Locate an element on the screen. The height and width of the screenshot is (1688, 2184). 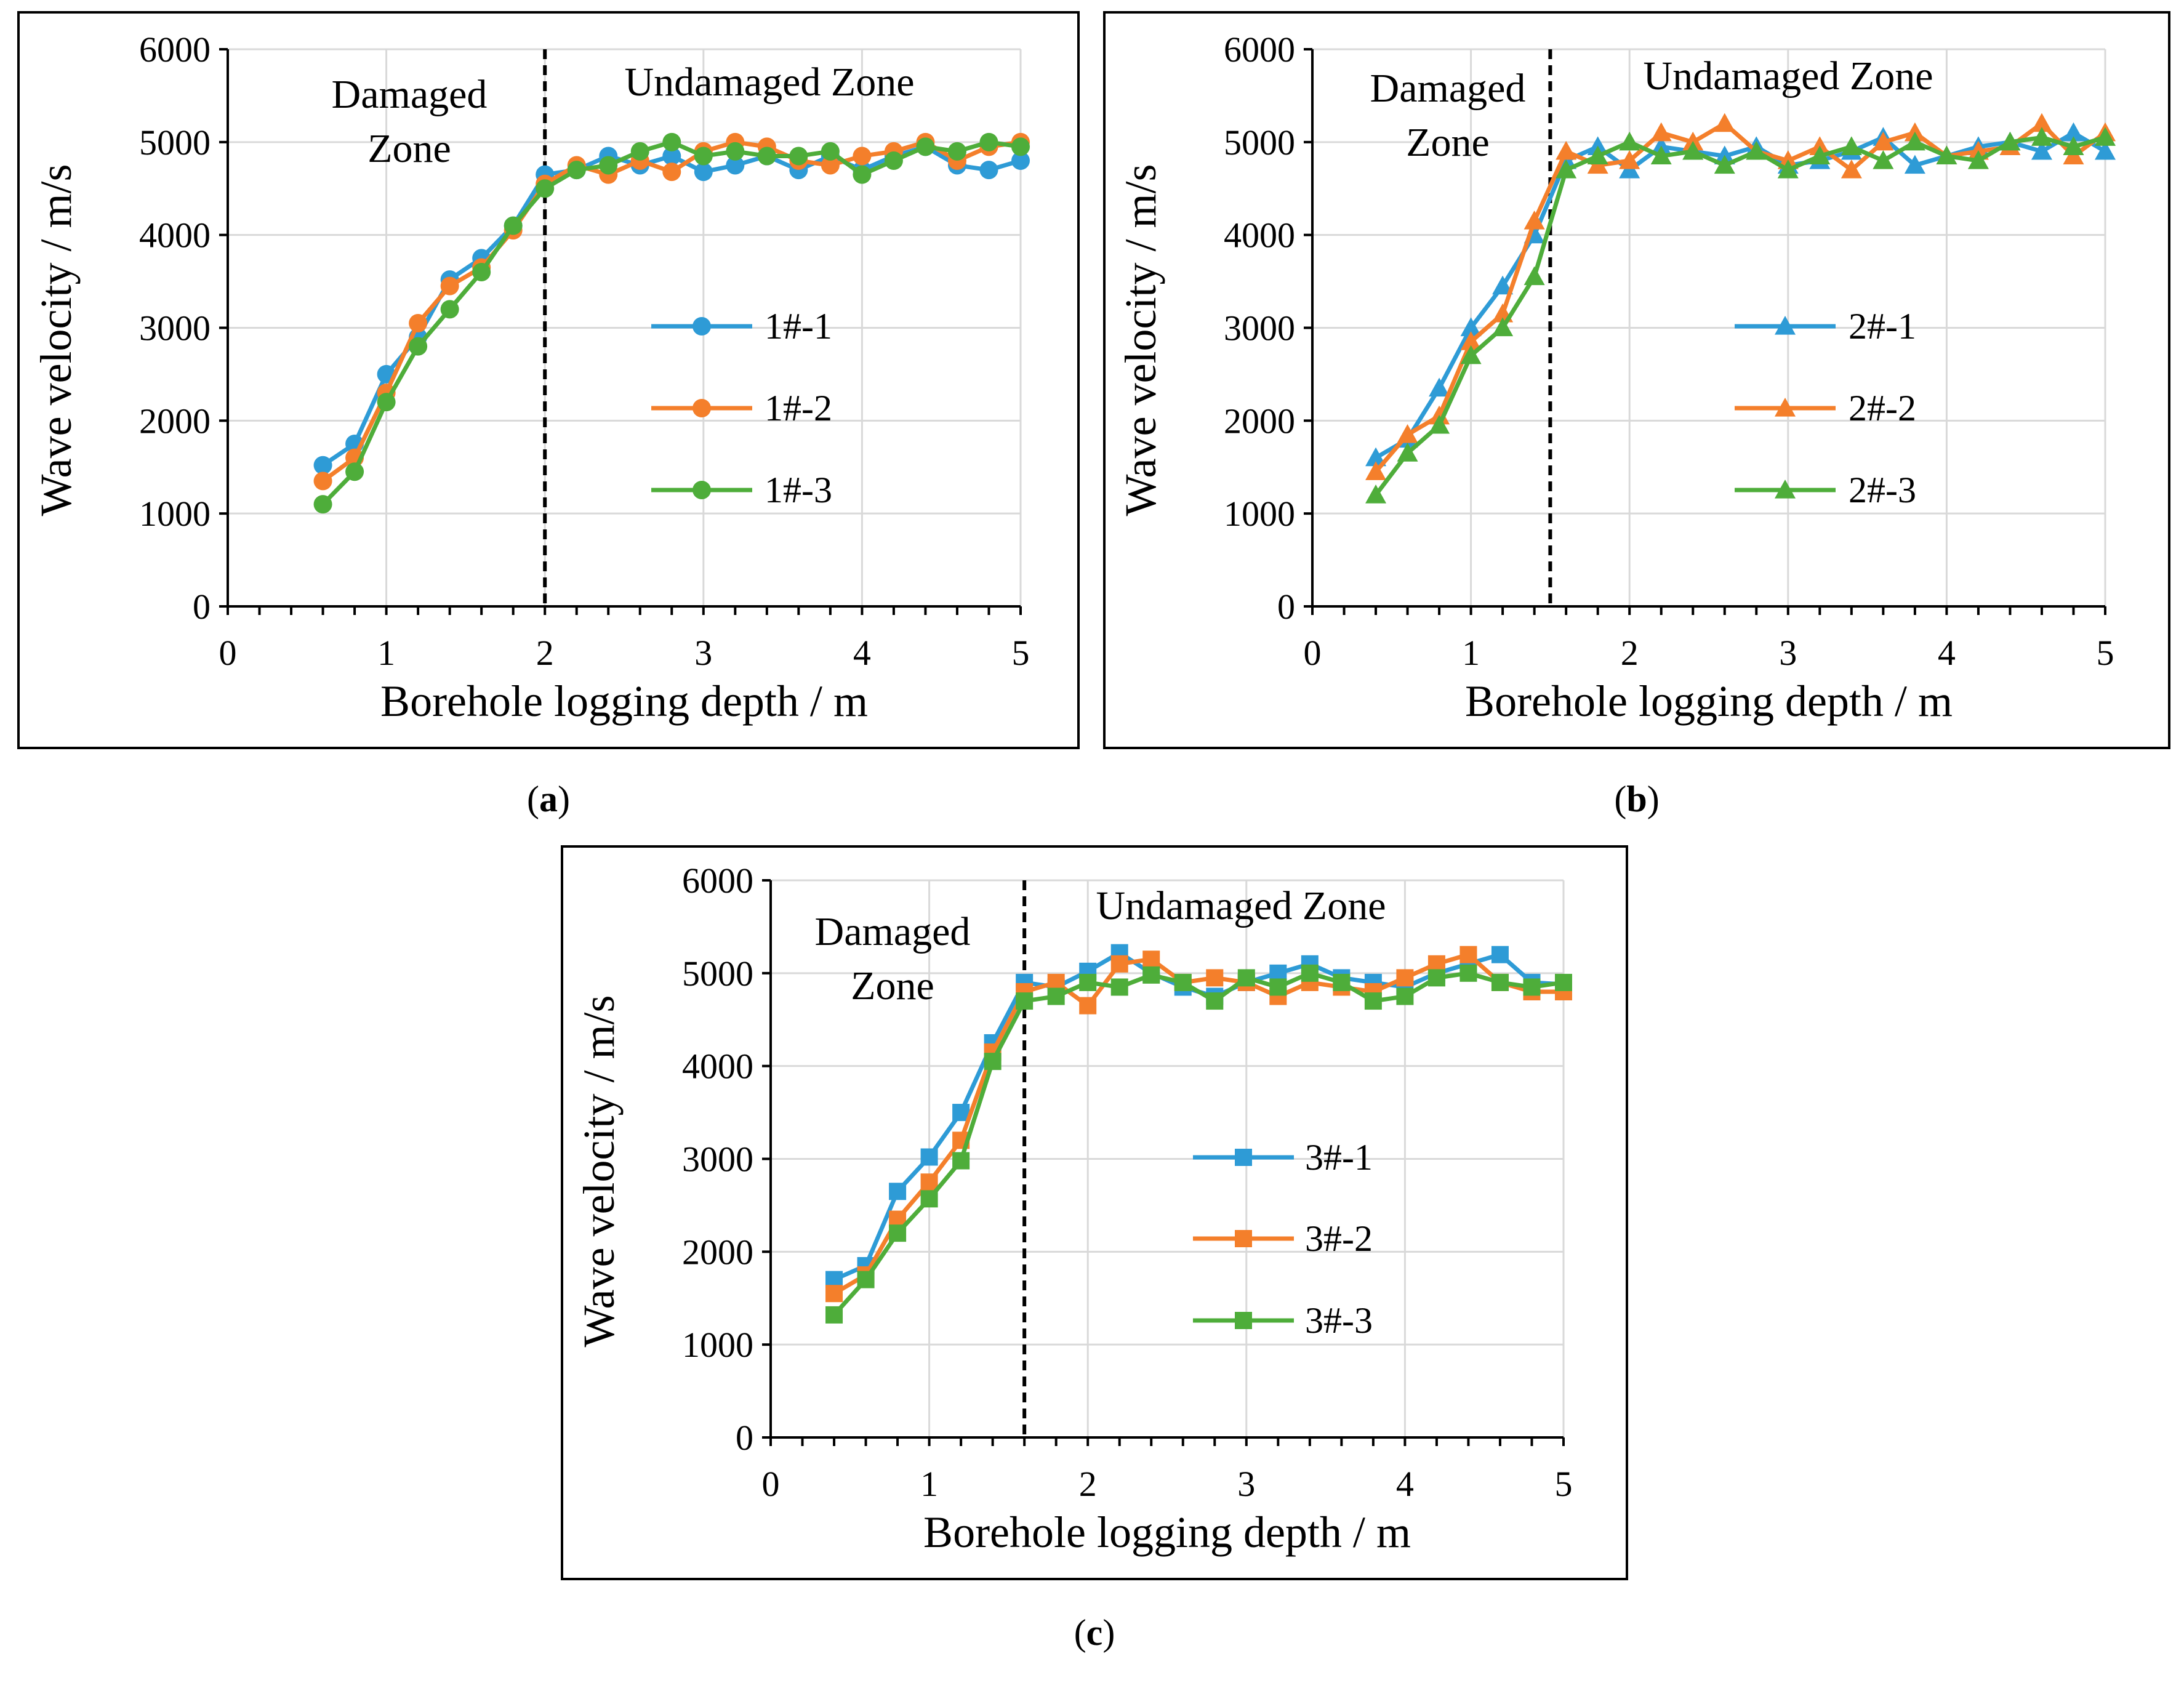
panel-caption: (c) is located at coordinates (1094, 1632).